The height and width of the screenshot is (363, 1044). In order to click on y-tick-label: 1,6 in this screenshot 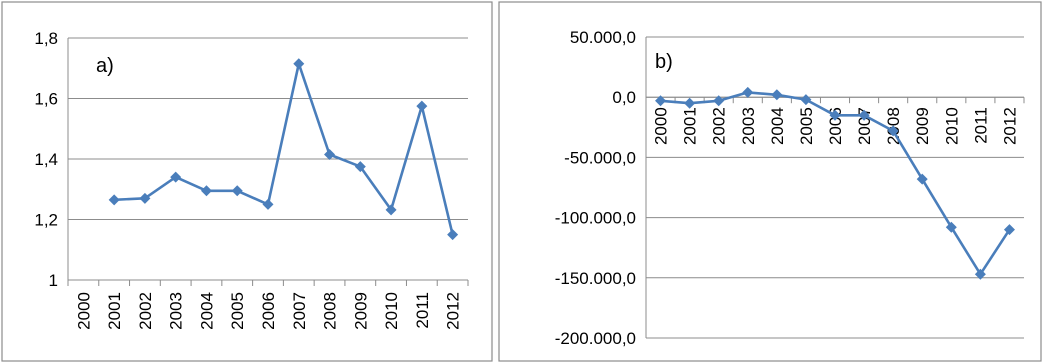, I will do `click(46, 99)`.